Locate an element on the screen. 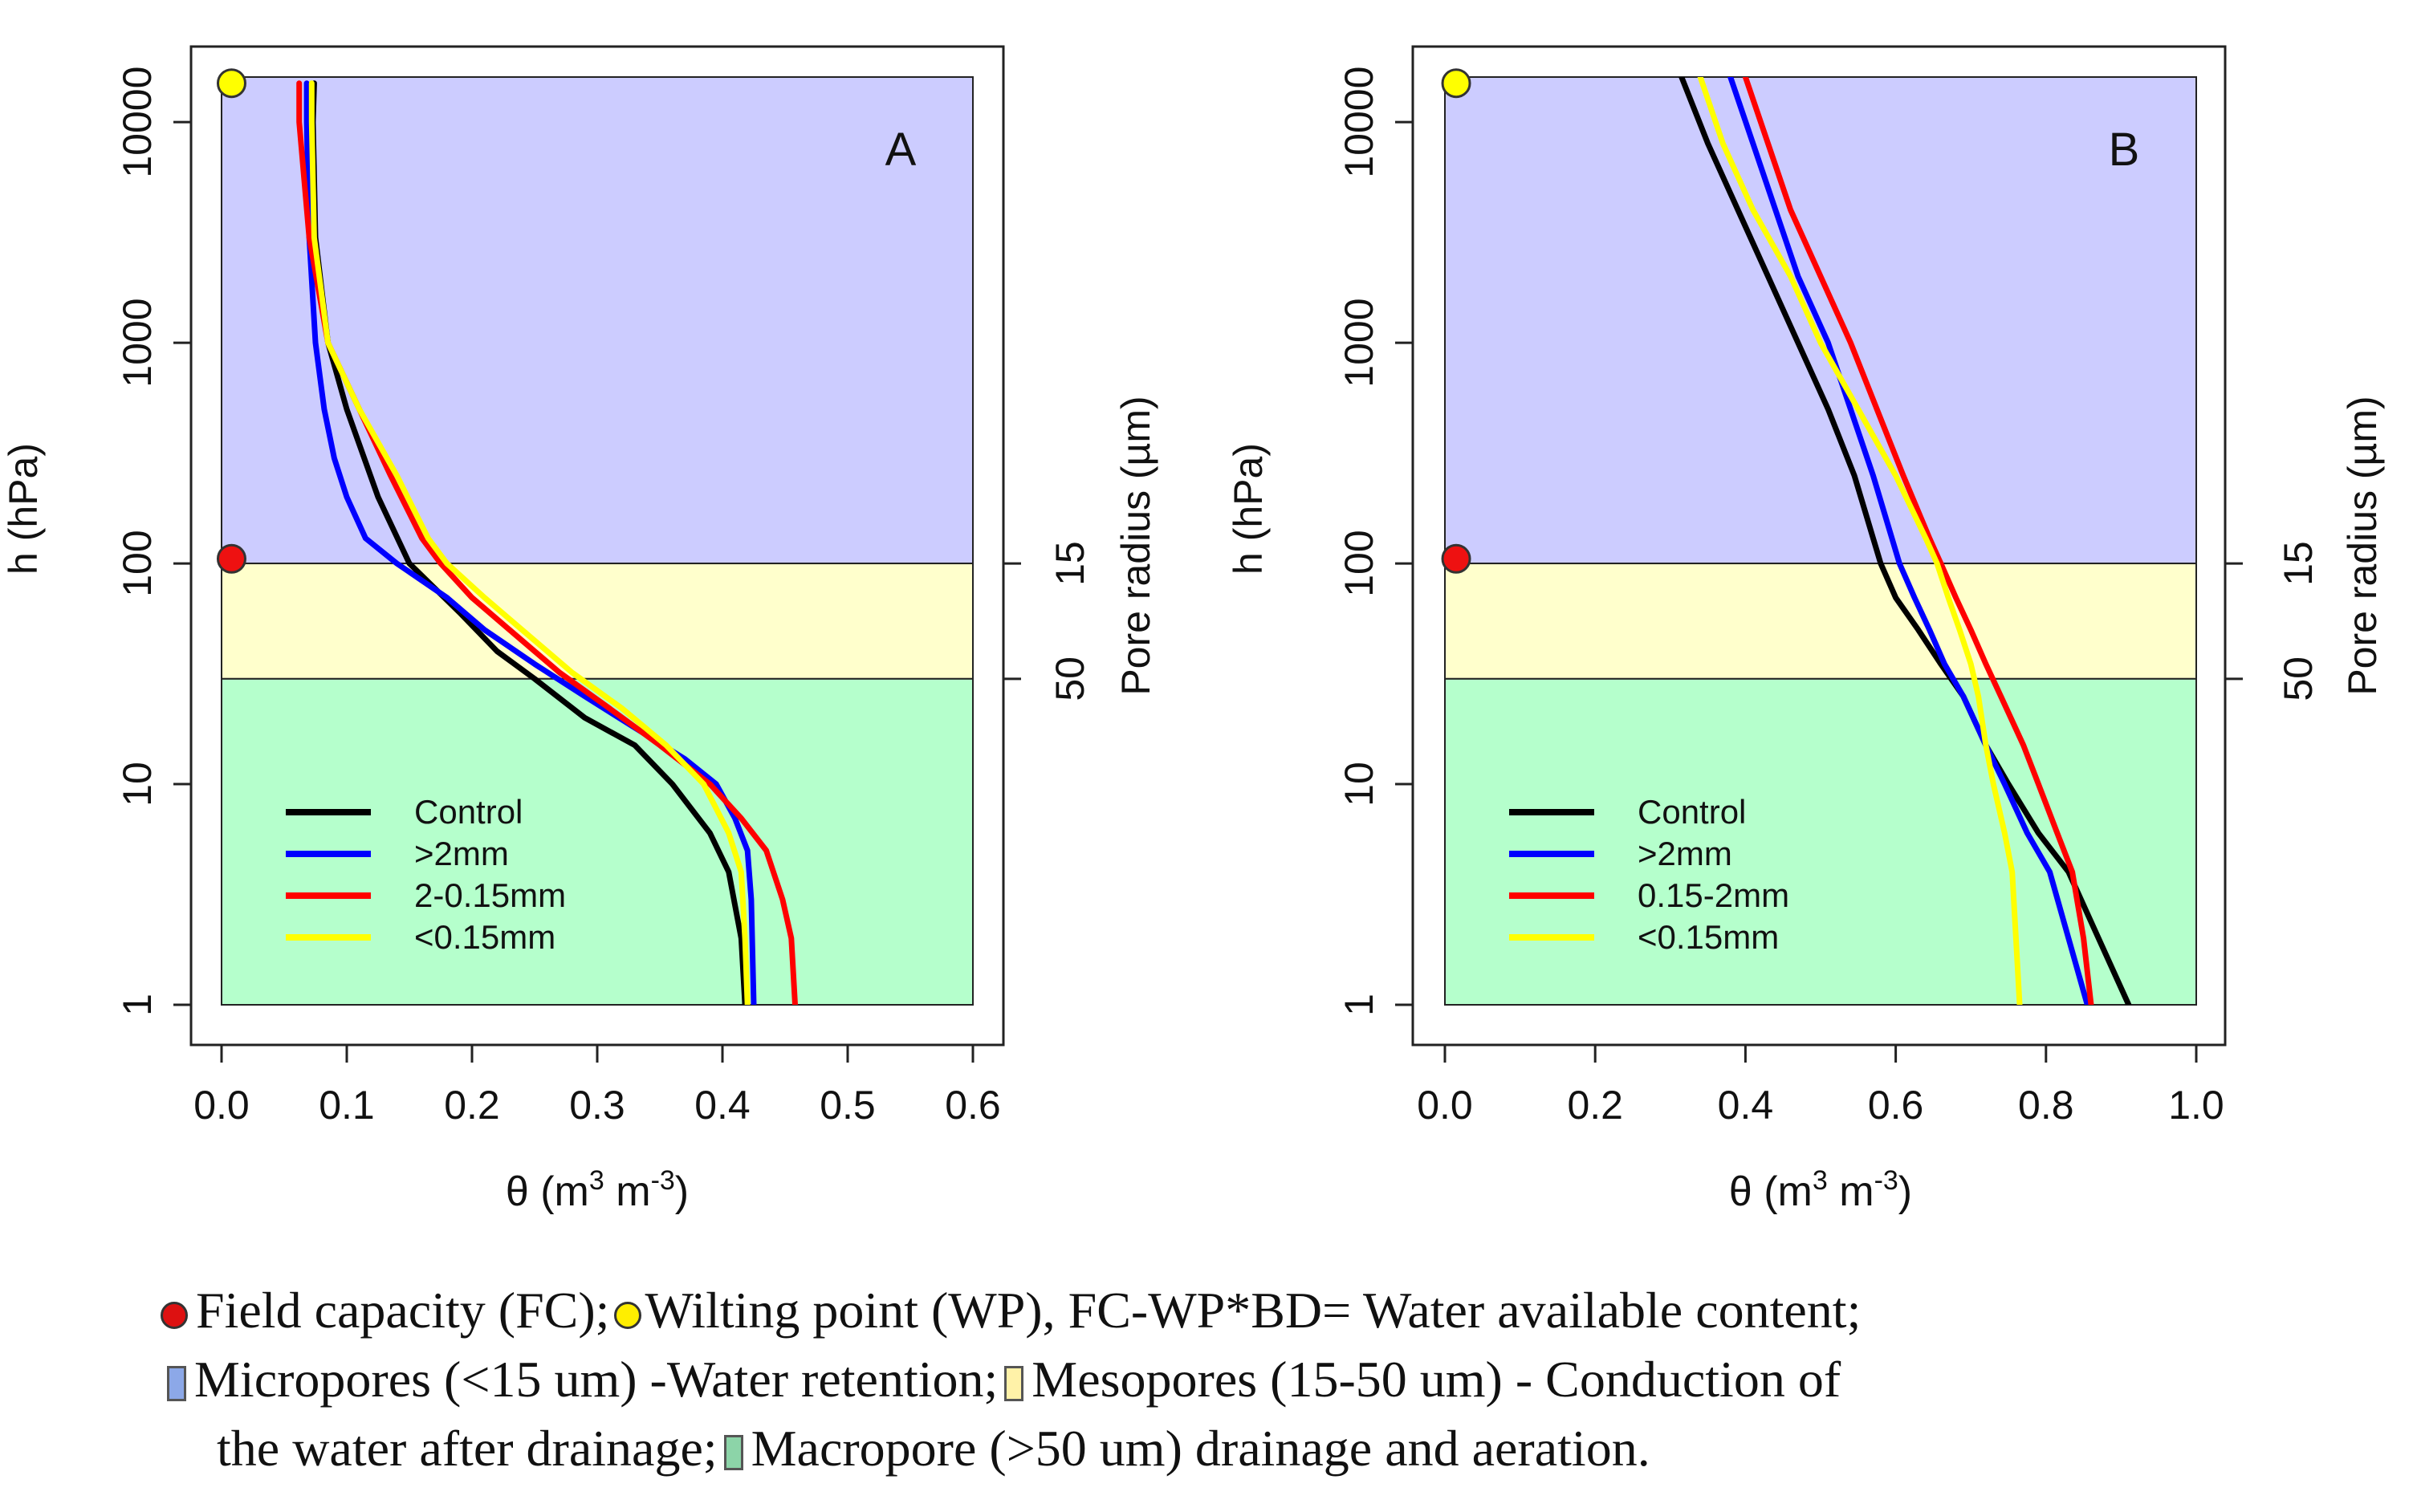 The height and width of the screenshot is (1512, 2417). micropores-swatch-icon is located at coordinates (176, 1384).